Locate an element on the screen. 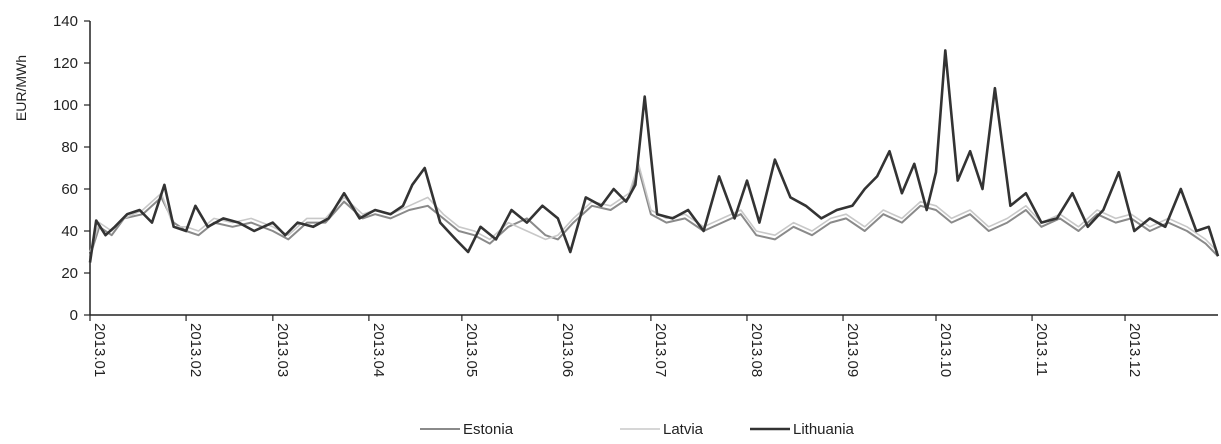  y-axis-title: EUR/MWh is located at coordinates (21, 88).